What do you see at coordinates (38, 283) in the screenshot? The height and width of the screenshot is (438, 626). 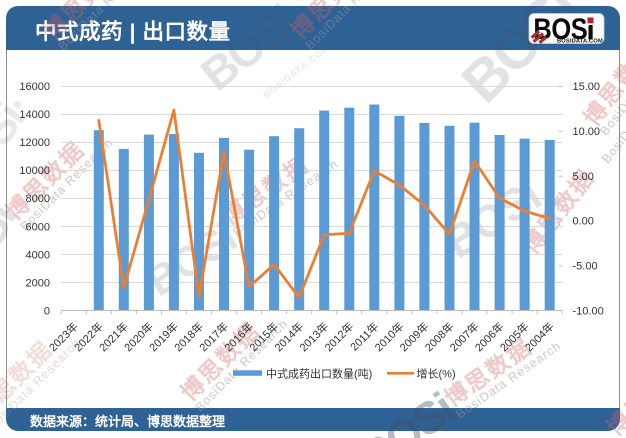 I see `svg-text: 2000` at bounding box center [38, 283].